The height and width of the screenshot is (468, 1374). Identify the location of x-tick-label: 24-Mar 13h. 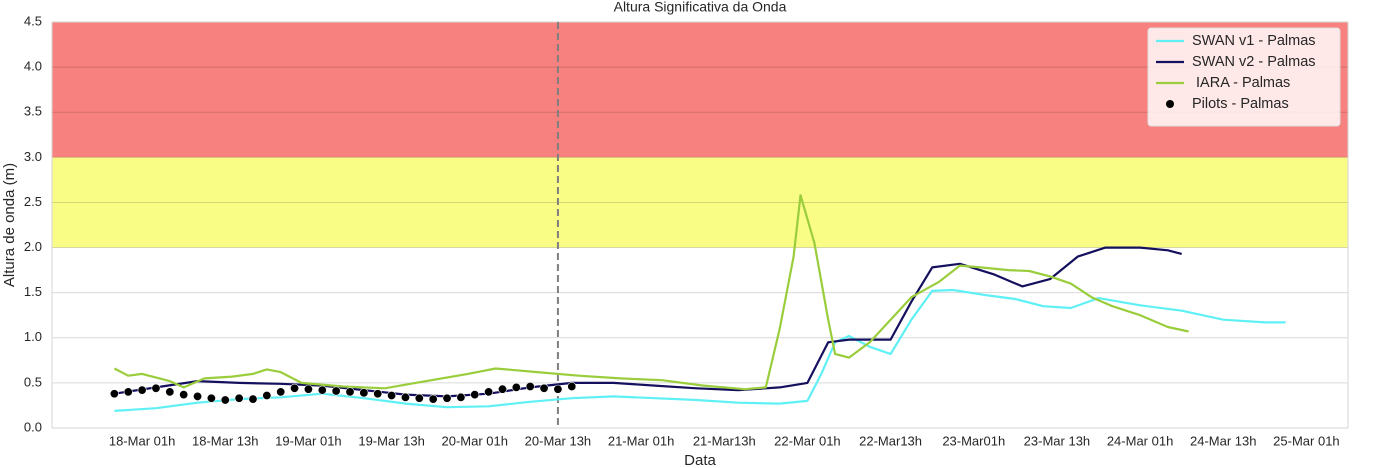
(1223, 440).